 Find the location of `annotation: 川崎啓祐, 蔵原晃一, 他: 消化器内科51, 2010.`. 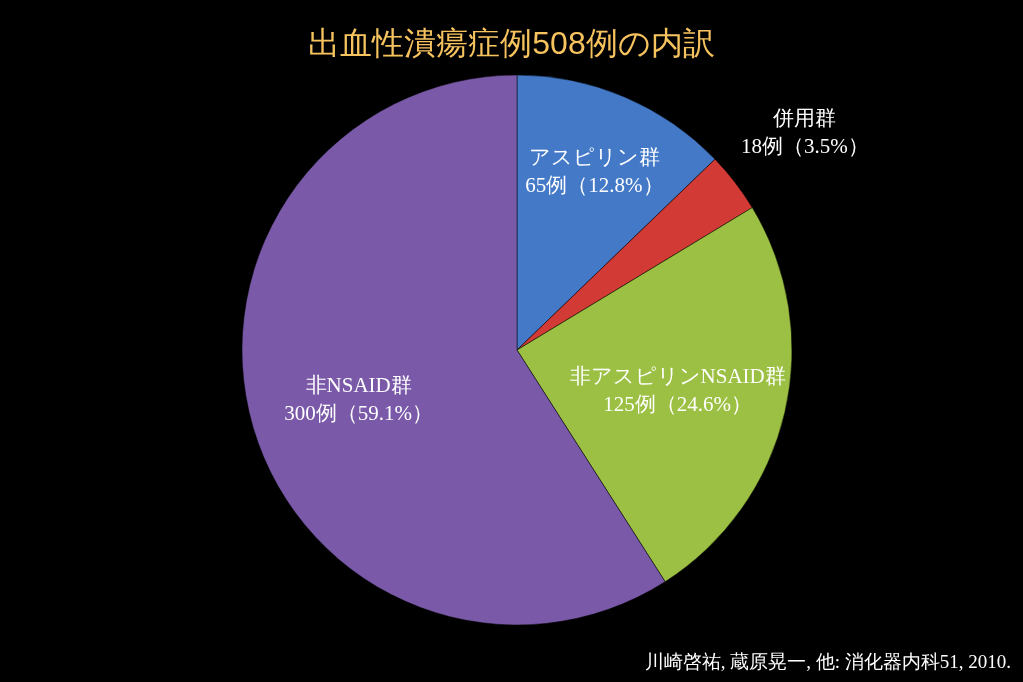

annotation: 川崎啓祐, 蔵原晃一, 他: 消化器内科51, 2010. is located at coordinates (827, 661).